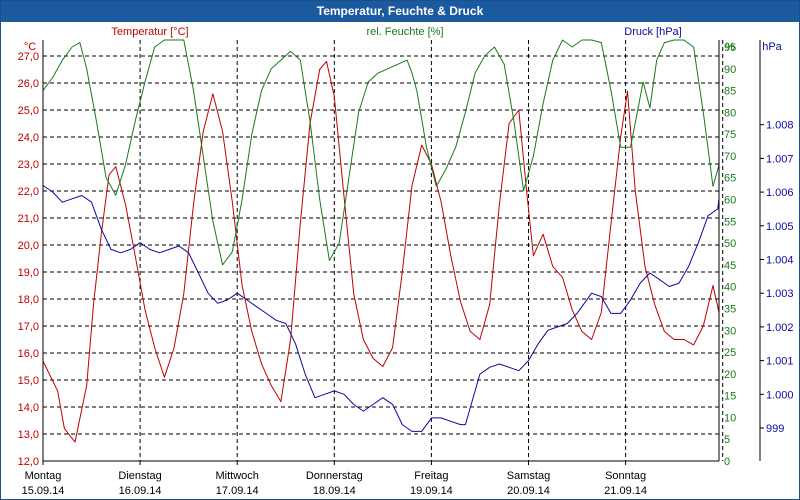 Image resolution: width=800 pixels, height=500 pixels. Describe the element at coordinates (780, 362) in the screenshot. I see `pressure-tick-label: 1.001` at that location.